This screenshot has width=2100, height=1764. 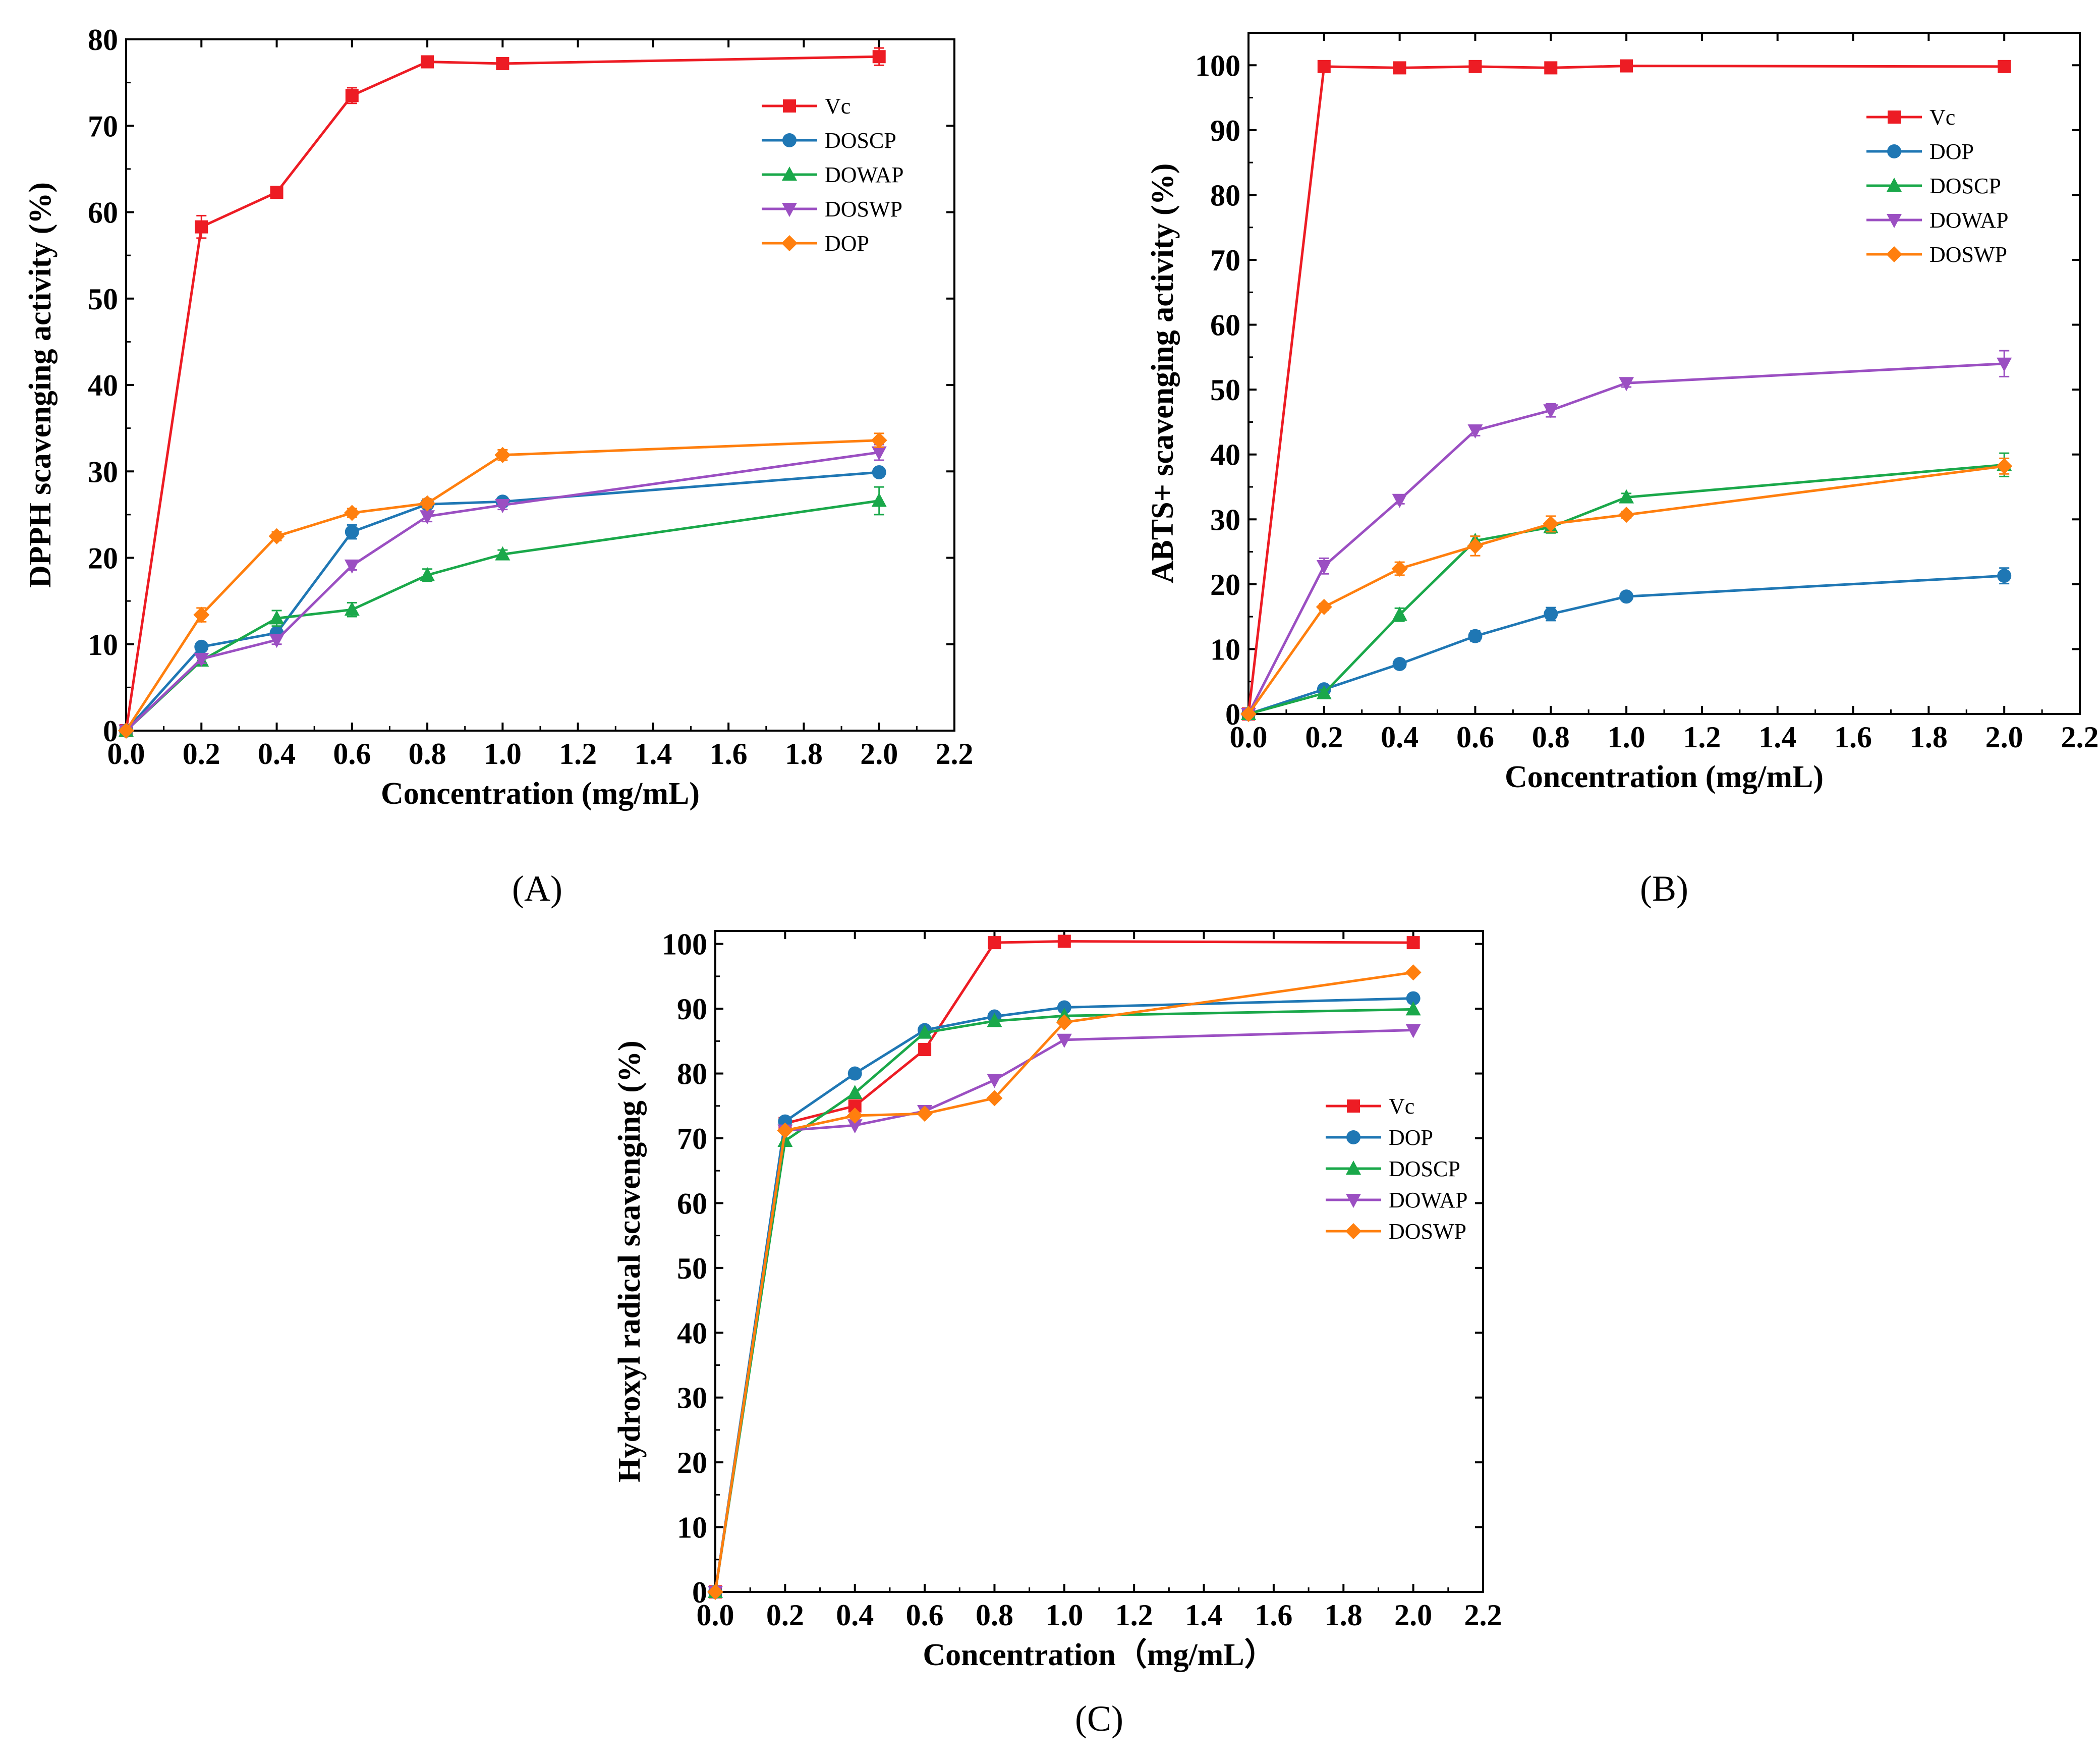 What do you see at coordinates (855, 1126) in the screenshot?
I see `chart-c-series-dowap-point` at bounding box center [855, 1126].